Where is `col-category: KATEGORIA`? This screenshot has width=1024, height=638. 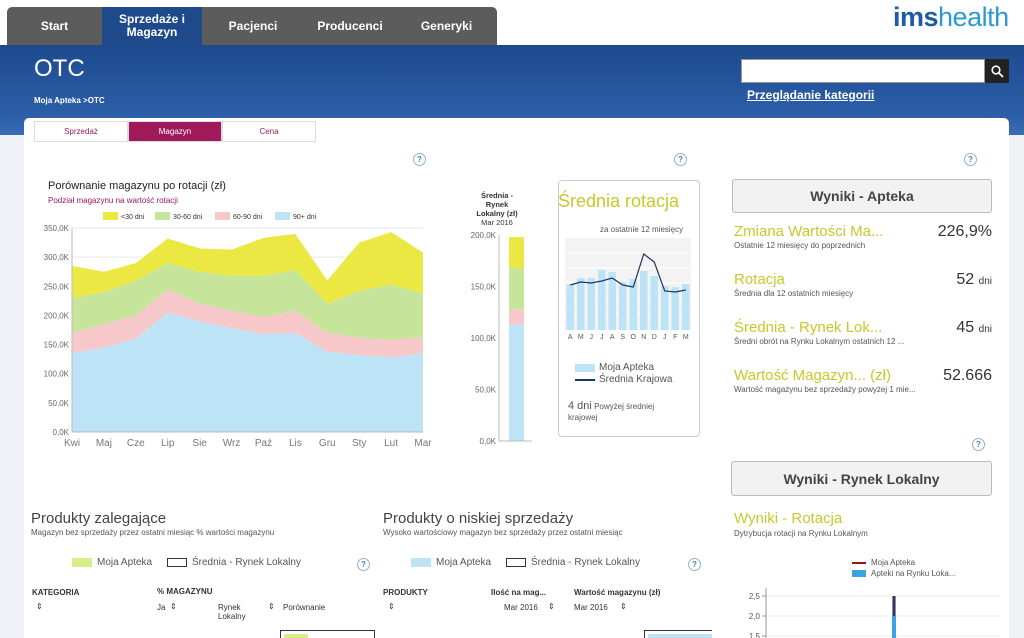 col-category: KATEGORIA is located at coordinates (56, 592).